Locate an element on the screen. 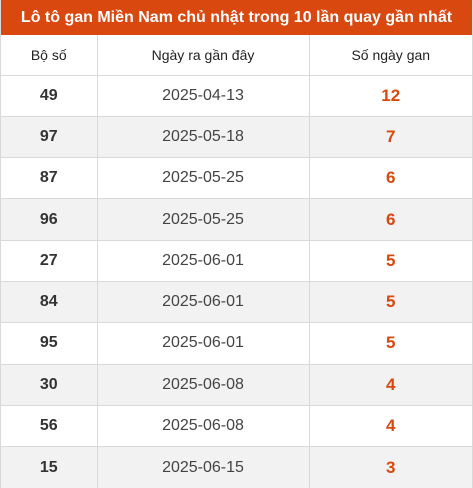  table-row: 30 2025-06-08 4 is located at coordinates (236, 385).